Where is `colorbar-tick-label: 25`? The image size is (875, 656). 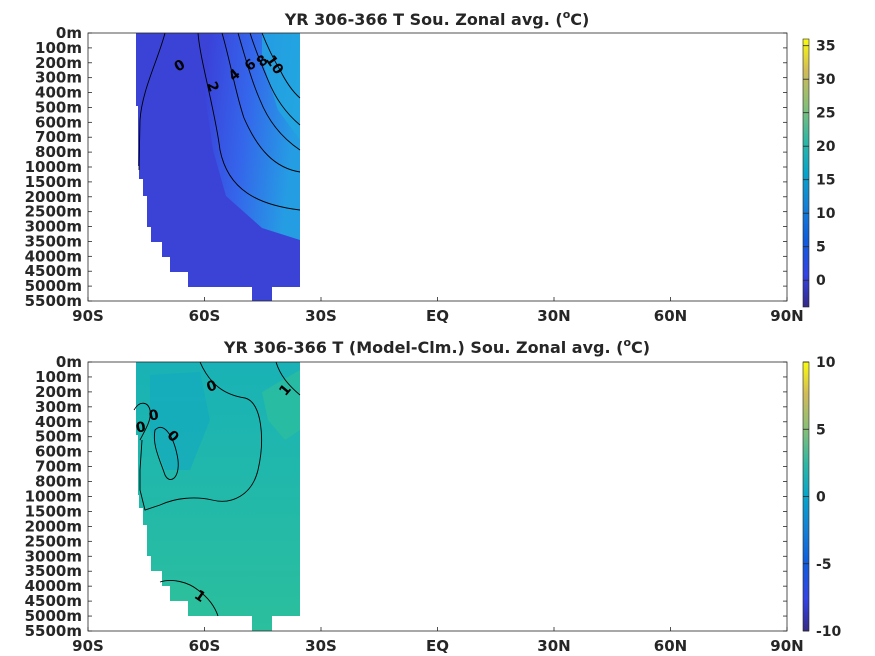
colorbar-tick-label: 25 is located at coordinates (825, 114).